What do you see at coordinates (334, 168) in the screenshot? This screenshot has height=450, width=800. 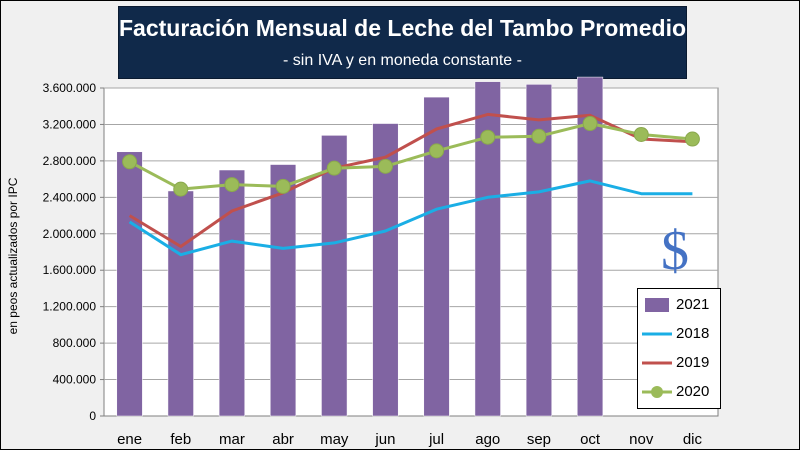 I see `marker-2020-may` at bounding box center [334, 168].